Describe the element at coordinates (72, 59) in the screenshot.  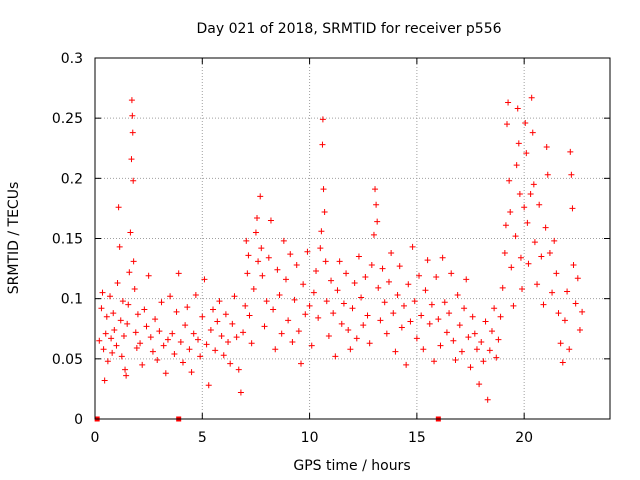
I see `y-tick-label: 0.3` at that location.